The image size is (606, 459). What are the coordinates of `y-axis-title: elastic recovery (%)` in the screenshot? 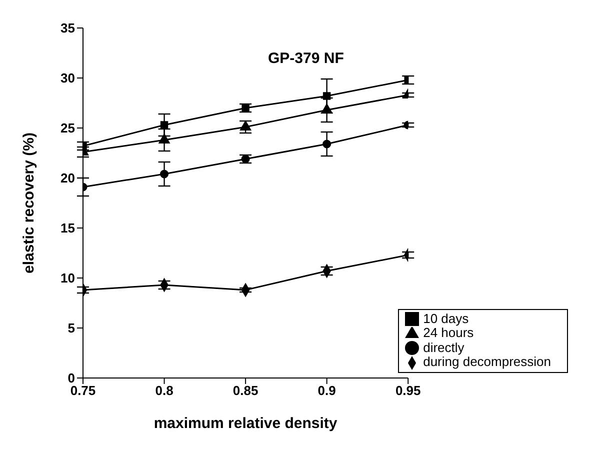 It's located at (29, 203).